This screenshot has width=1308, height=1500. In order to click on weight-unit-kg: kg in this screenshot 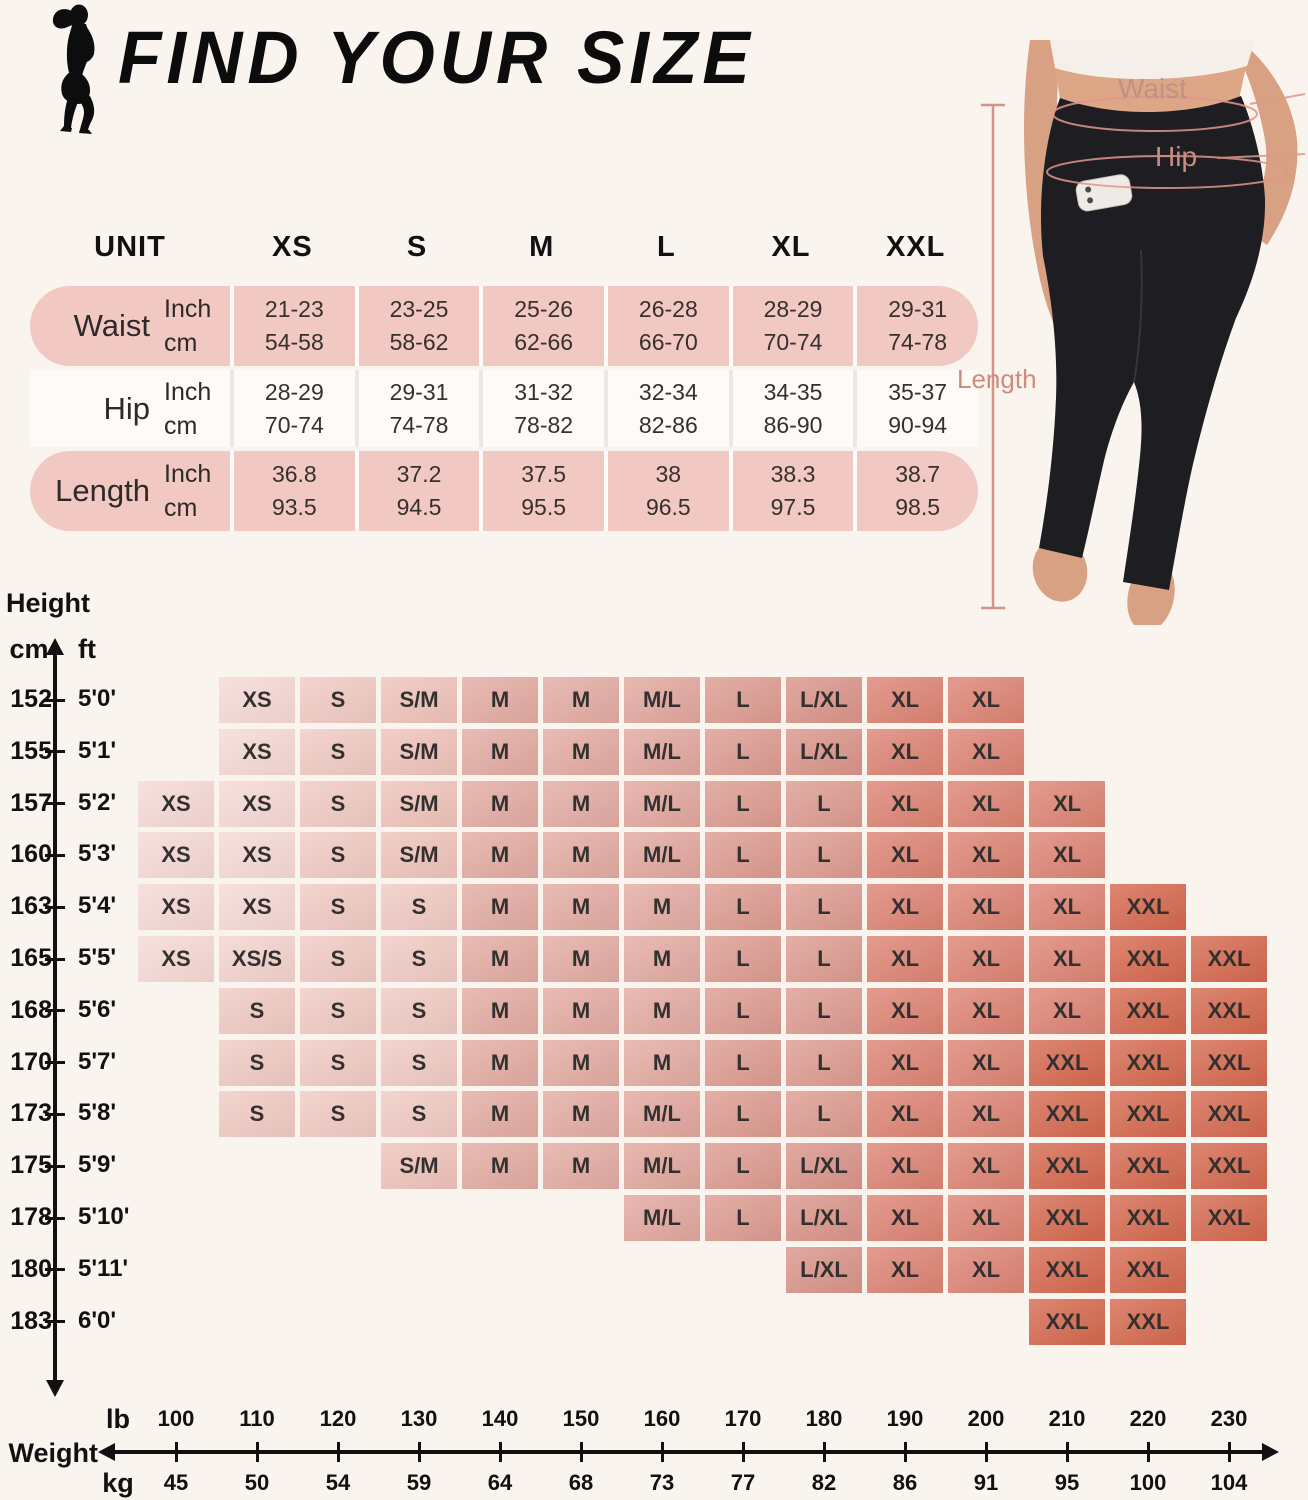, I will do `click(118, 1483)`.